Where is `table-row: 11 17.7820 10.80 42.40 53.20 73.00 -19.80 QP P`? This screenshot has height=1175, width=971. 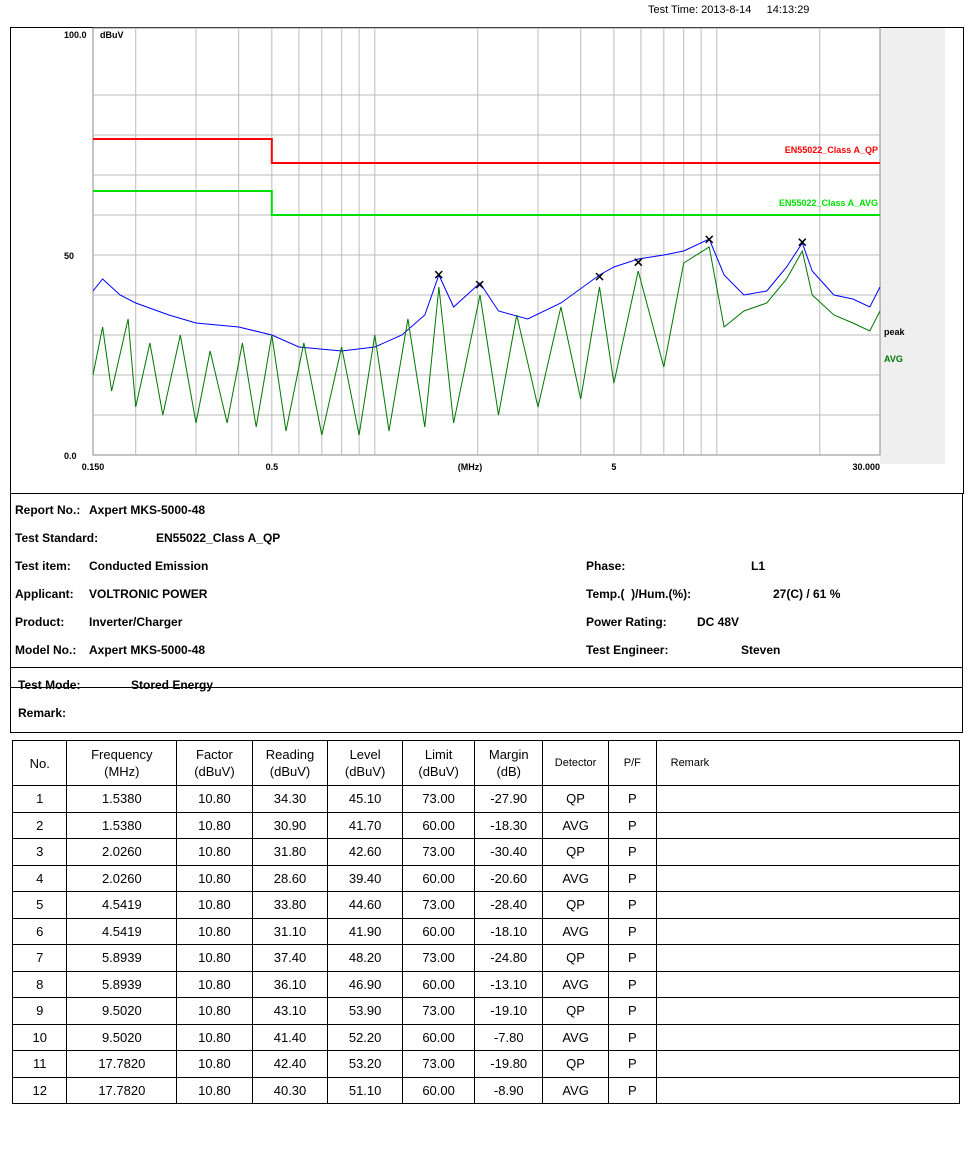
table-row: 11 17.7820 10.80 42.40 53.20 73.00 -19.80 QP P is located at coordinates (486, 1064).